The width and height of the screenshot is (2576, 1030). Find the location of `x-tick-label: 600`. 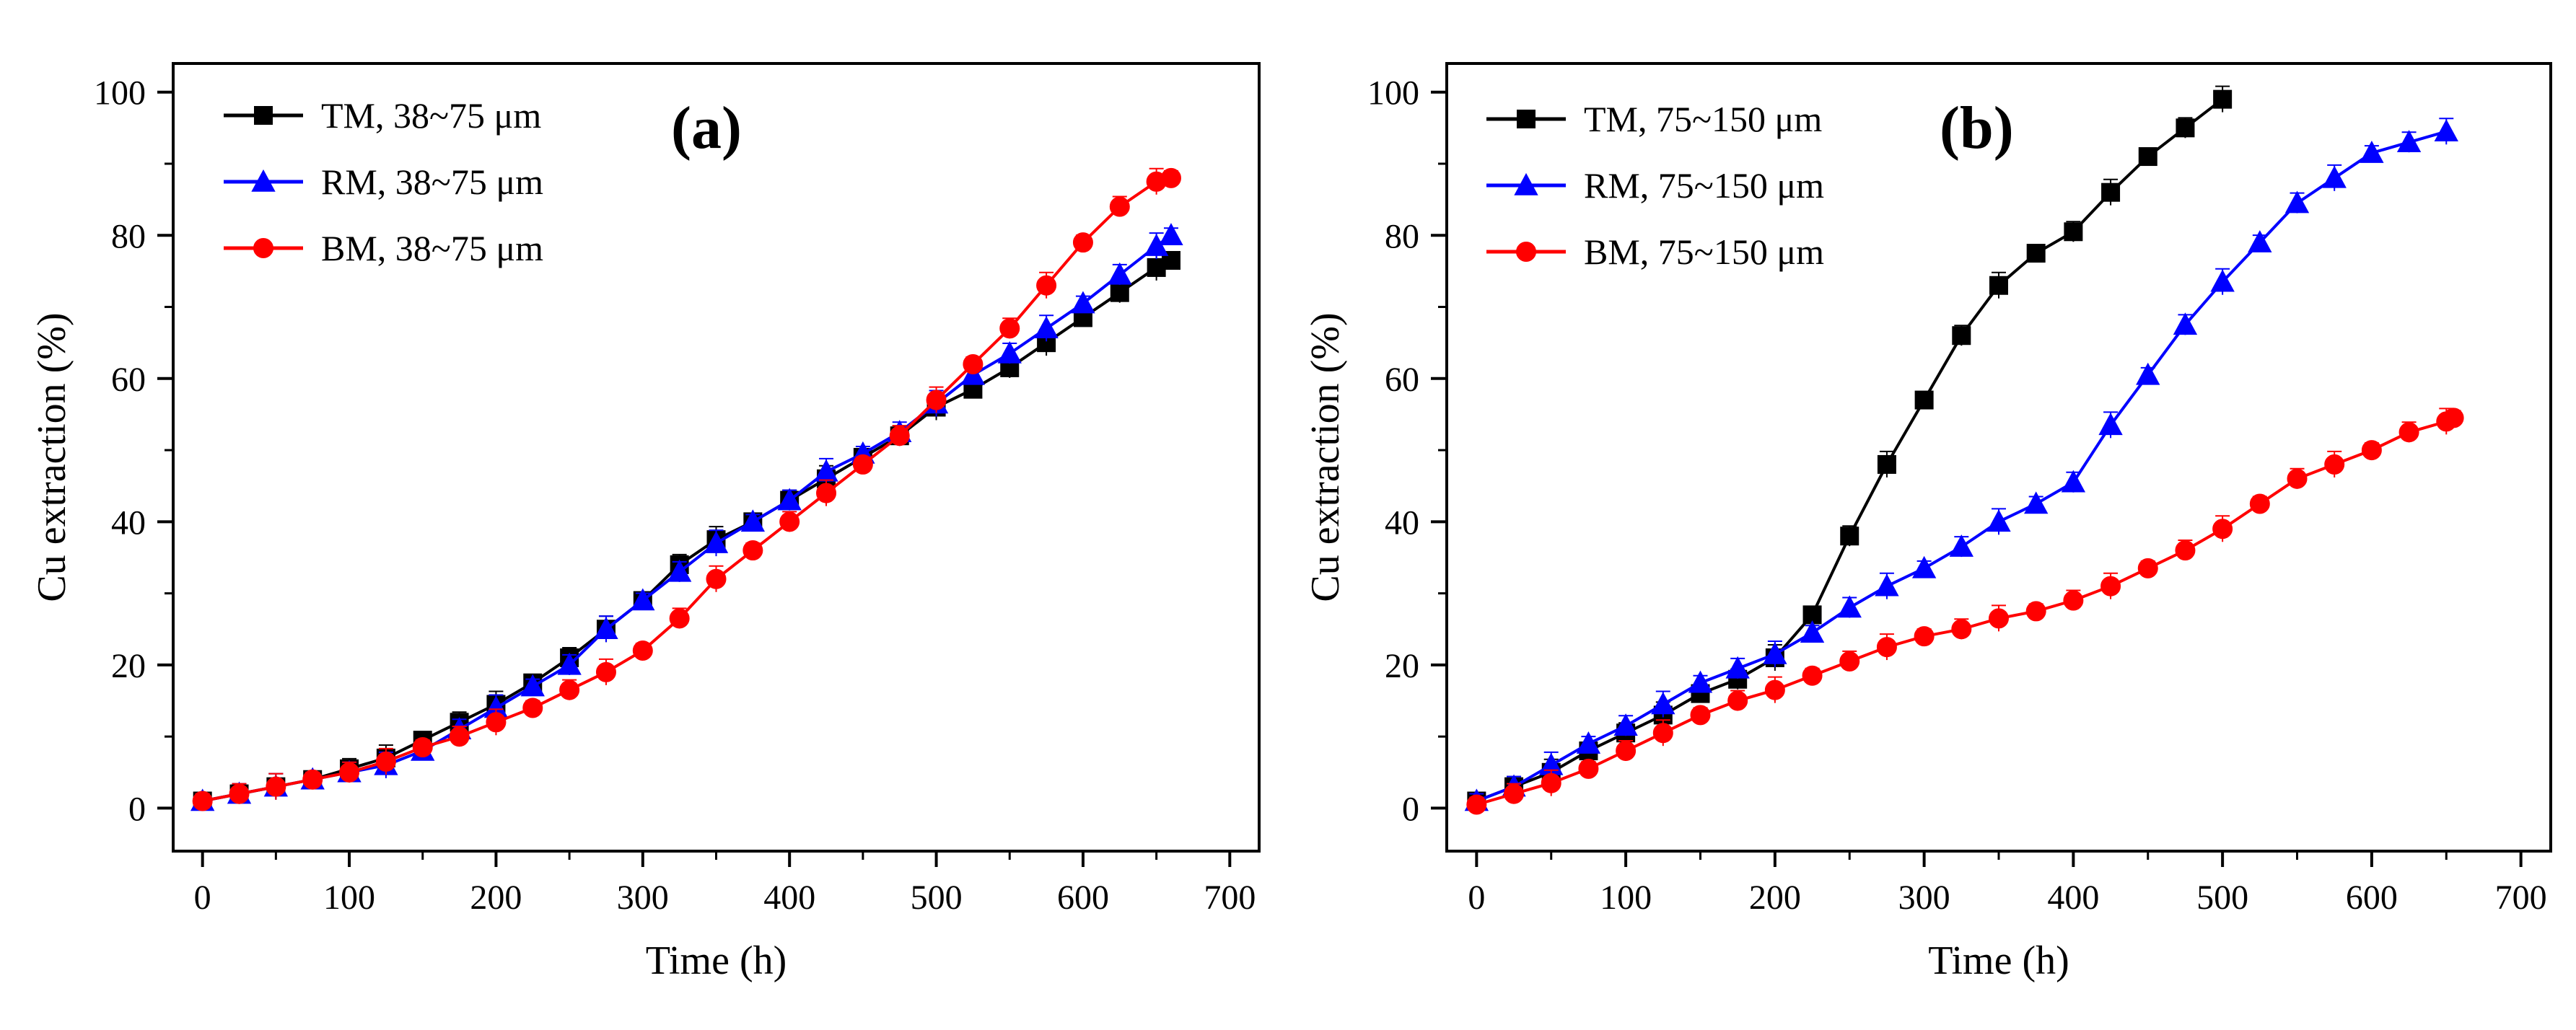

x-tick-label: 600 is located at coordinates (2372, 898).